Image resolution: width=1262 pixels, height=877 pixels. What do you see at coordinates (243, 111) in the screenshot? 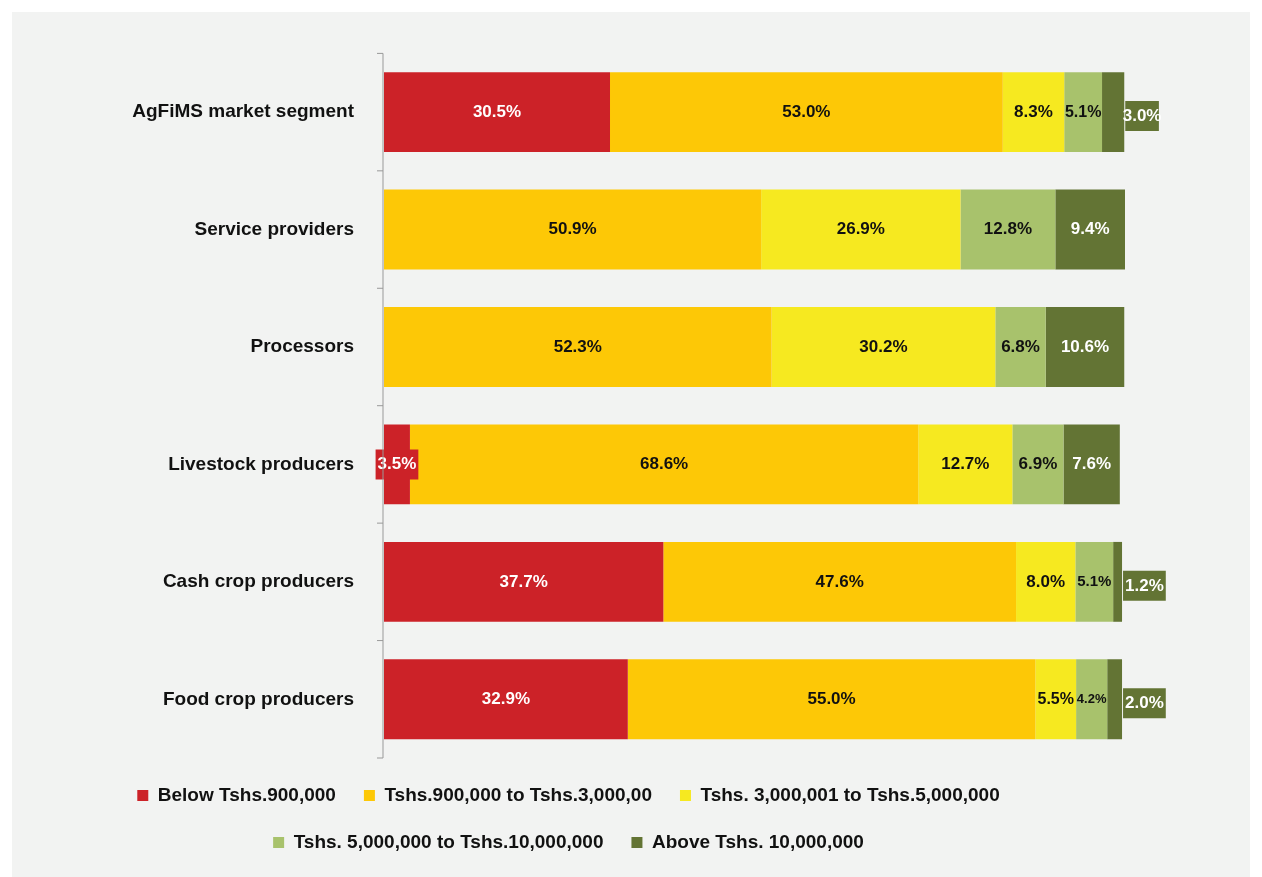
I see `y-tick-label: AgFiMS market segment` at bounding box center [243, 111].